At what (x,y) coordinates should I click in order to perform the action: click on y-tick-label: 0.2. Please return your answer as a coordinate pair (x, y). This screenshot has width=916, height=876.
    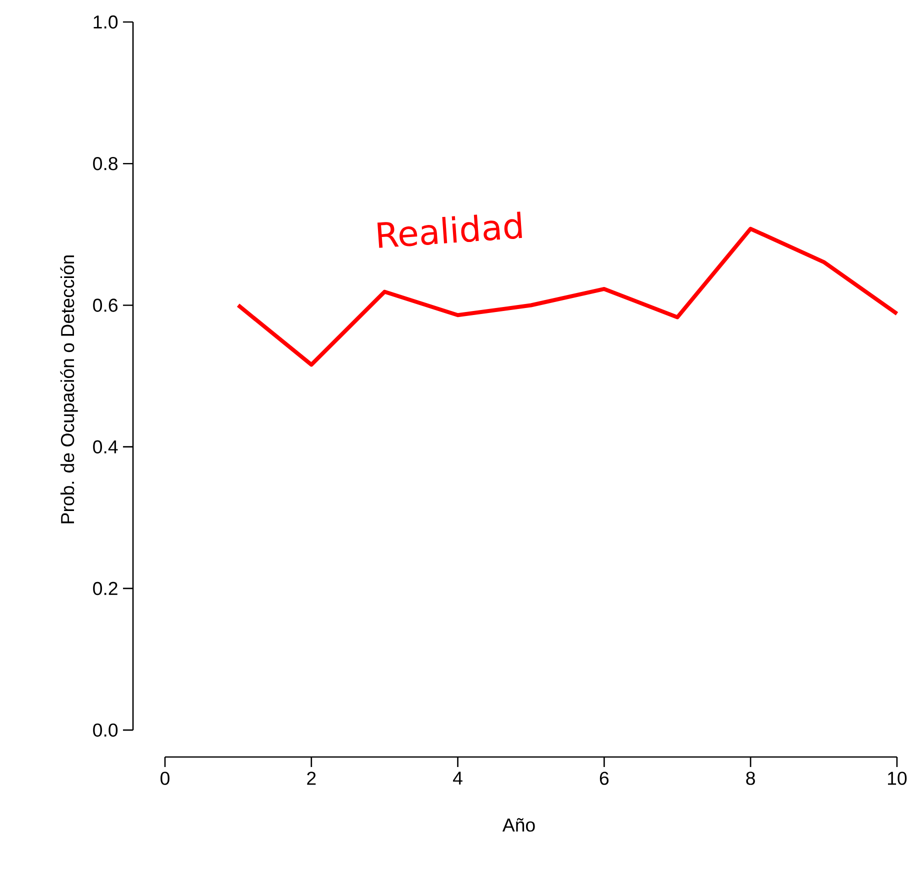
    Looking at the image, I should click on (105, 589).